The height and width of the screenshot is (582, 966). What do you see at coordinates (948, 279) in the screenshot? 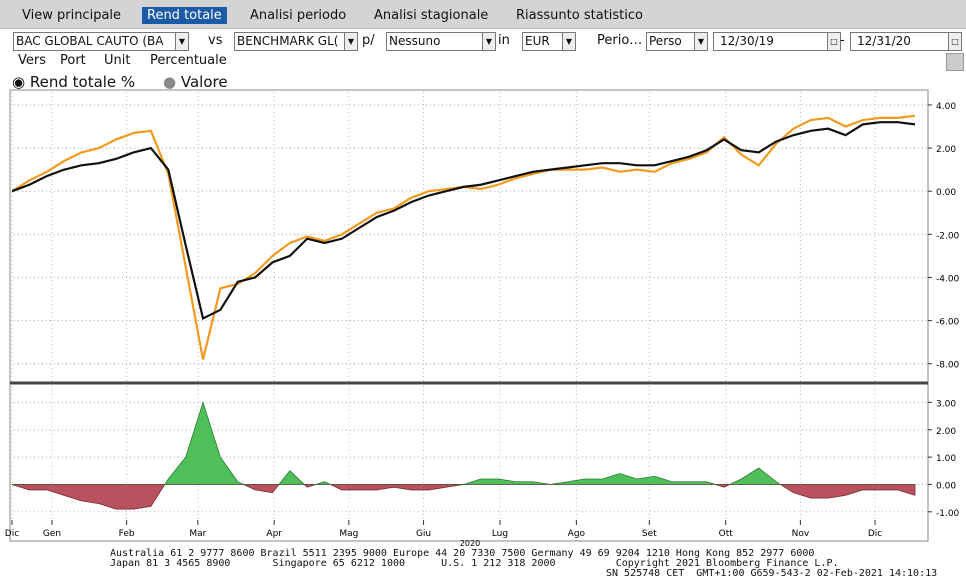
I see `y-tick-label: -4.00` at bounding box center [948, 279].